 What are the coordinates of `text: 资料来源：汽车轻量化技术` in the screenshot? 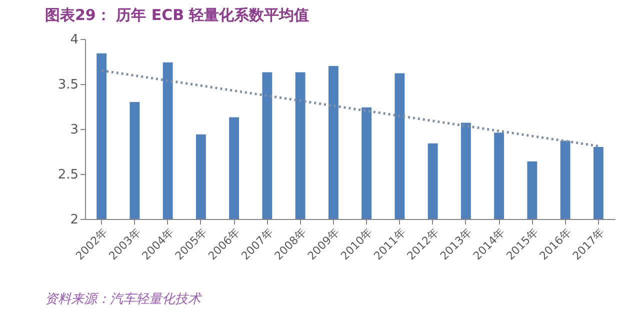 It's located at (124, 299).